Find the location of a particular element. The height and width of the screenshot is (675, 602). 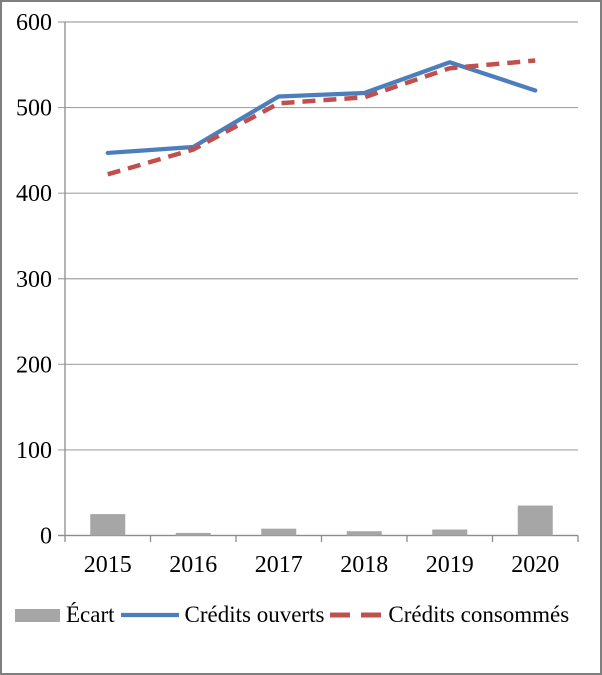

y-tick-label: 400 is located at coordinates (34, 194).